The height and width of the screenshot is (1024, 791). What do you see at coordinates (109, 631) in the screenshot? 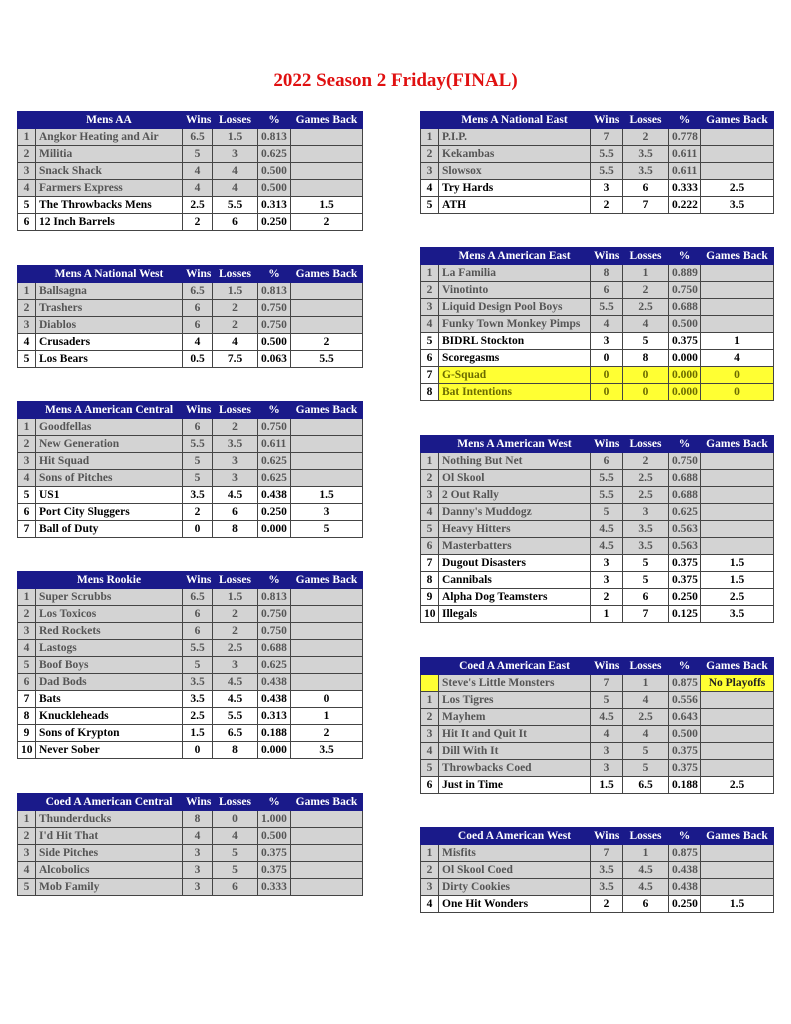
I see `team-name: Red Rockets` at bounding box center [109, 631].